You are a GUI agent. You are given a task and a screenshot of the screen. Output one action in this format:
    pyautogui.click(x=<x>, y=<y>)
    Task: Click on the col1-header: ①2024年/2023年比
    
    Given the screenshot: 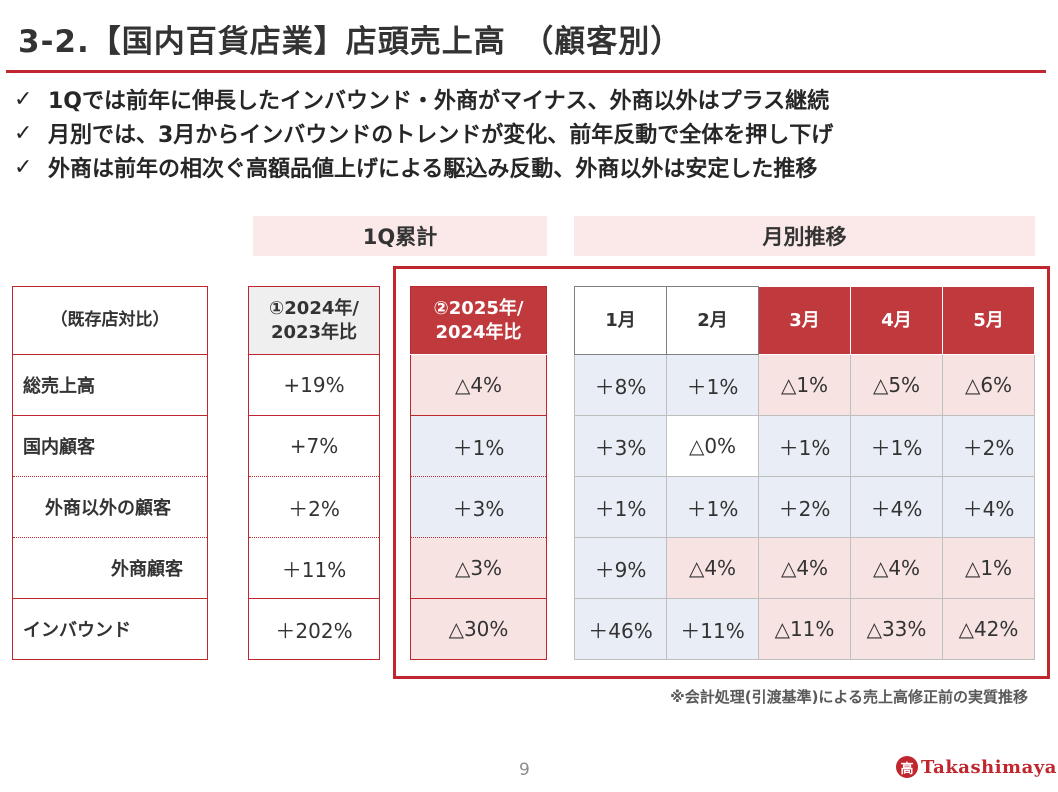 What is the action you would take?
    pyautogui.click(x=314, y=320)
    